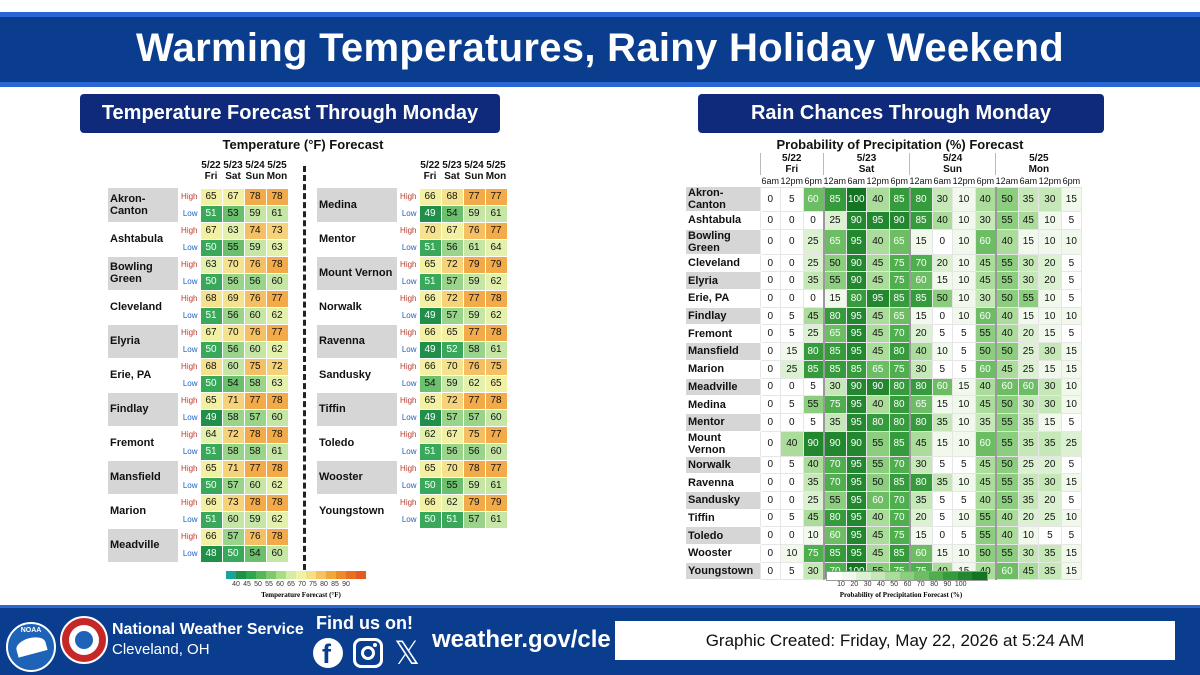 The height and width of the screenshot is (675, 1200). Describe the element at coordinates (884, 404) in the screenshot. I see `table-row: Medina 0 5 55 75 95 40 80 65 15 10 45 50 30 30 10` at that location.